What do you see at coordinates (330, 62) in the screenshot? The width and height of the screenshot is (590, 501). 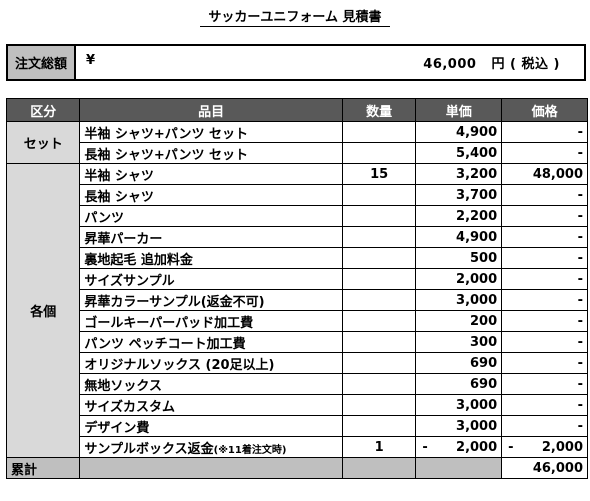 I see `order-total-value: ¥ 46,000 円 ( 税込 )` at bounding box center [330, 62].